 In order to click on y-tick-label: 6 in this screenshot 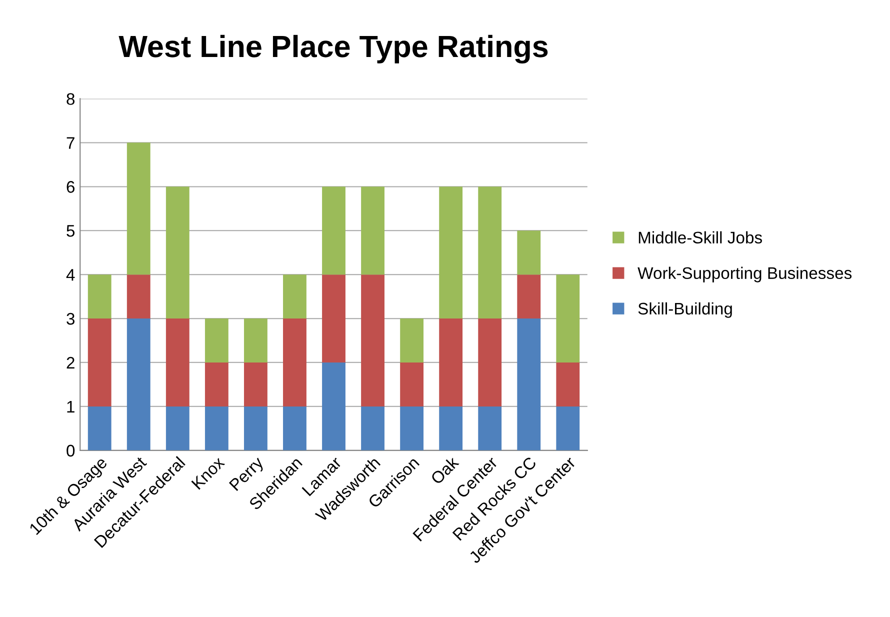, I will do `click(70, 187)`.